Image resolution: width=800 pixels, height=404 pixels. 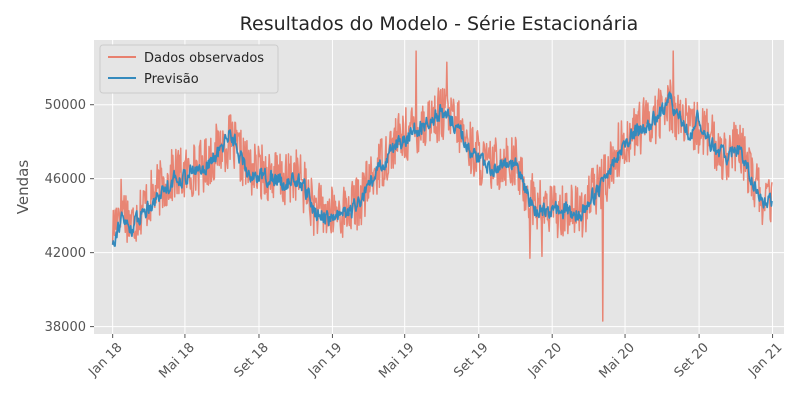 I want to click on y-axis-label: Vendas, so click(x=23, y=187).